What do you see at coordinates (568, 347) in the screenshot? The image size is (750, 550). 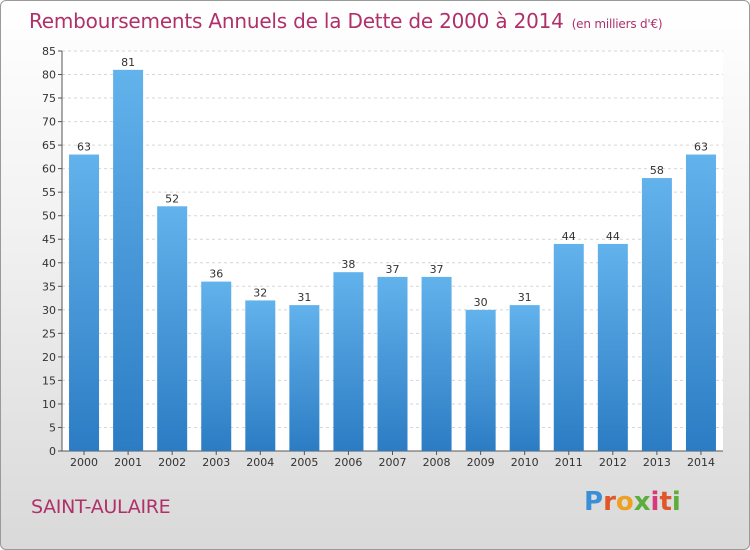 I see `bar-2011` at bounding box center [568, 347].